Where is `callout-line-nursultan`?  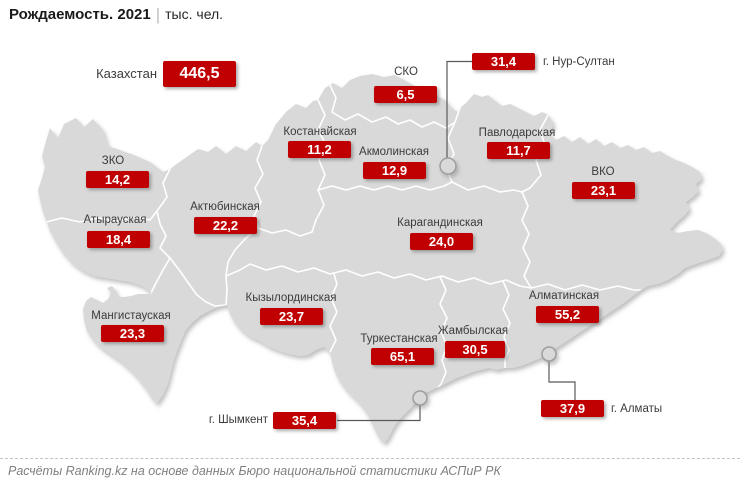
callout-line-nursultan is located at coordinates (459, 109).